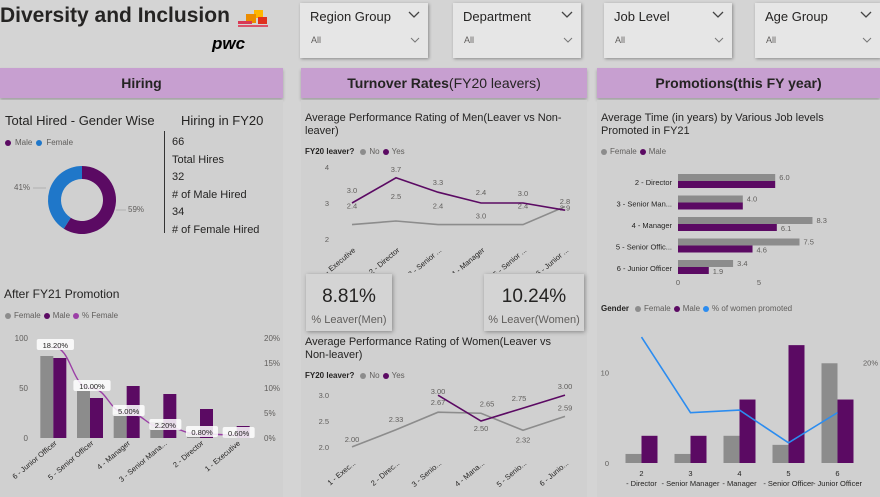  I want to click on donut-slice-female, so click(65, 197).